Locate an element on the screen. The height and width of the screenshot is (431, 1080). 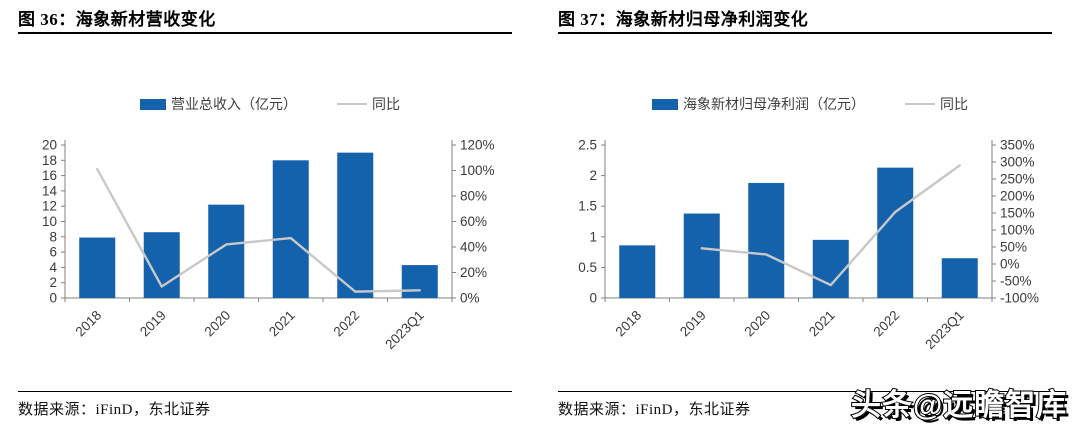
right-axis-tick-label: 60% is located at coordinates (473, 221).